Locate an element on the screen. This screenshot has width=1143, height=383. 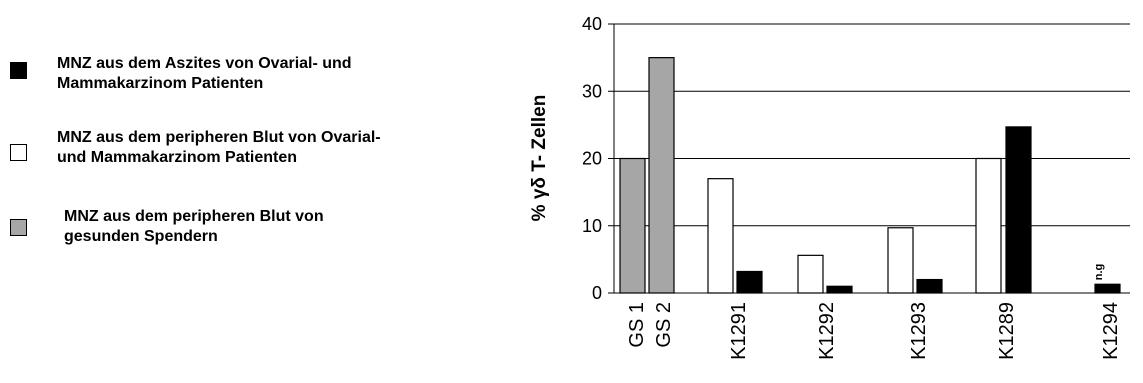
x-tick-label: K1291 is located at coordinates (739, 331).